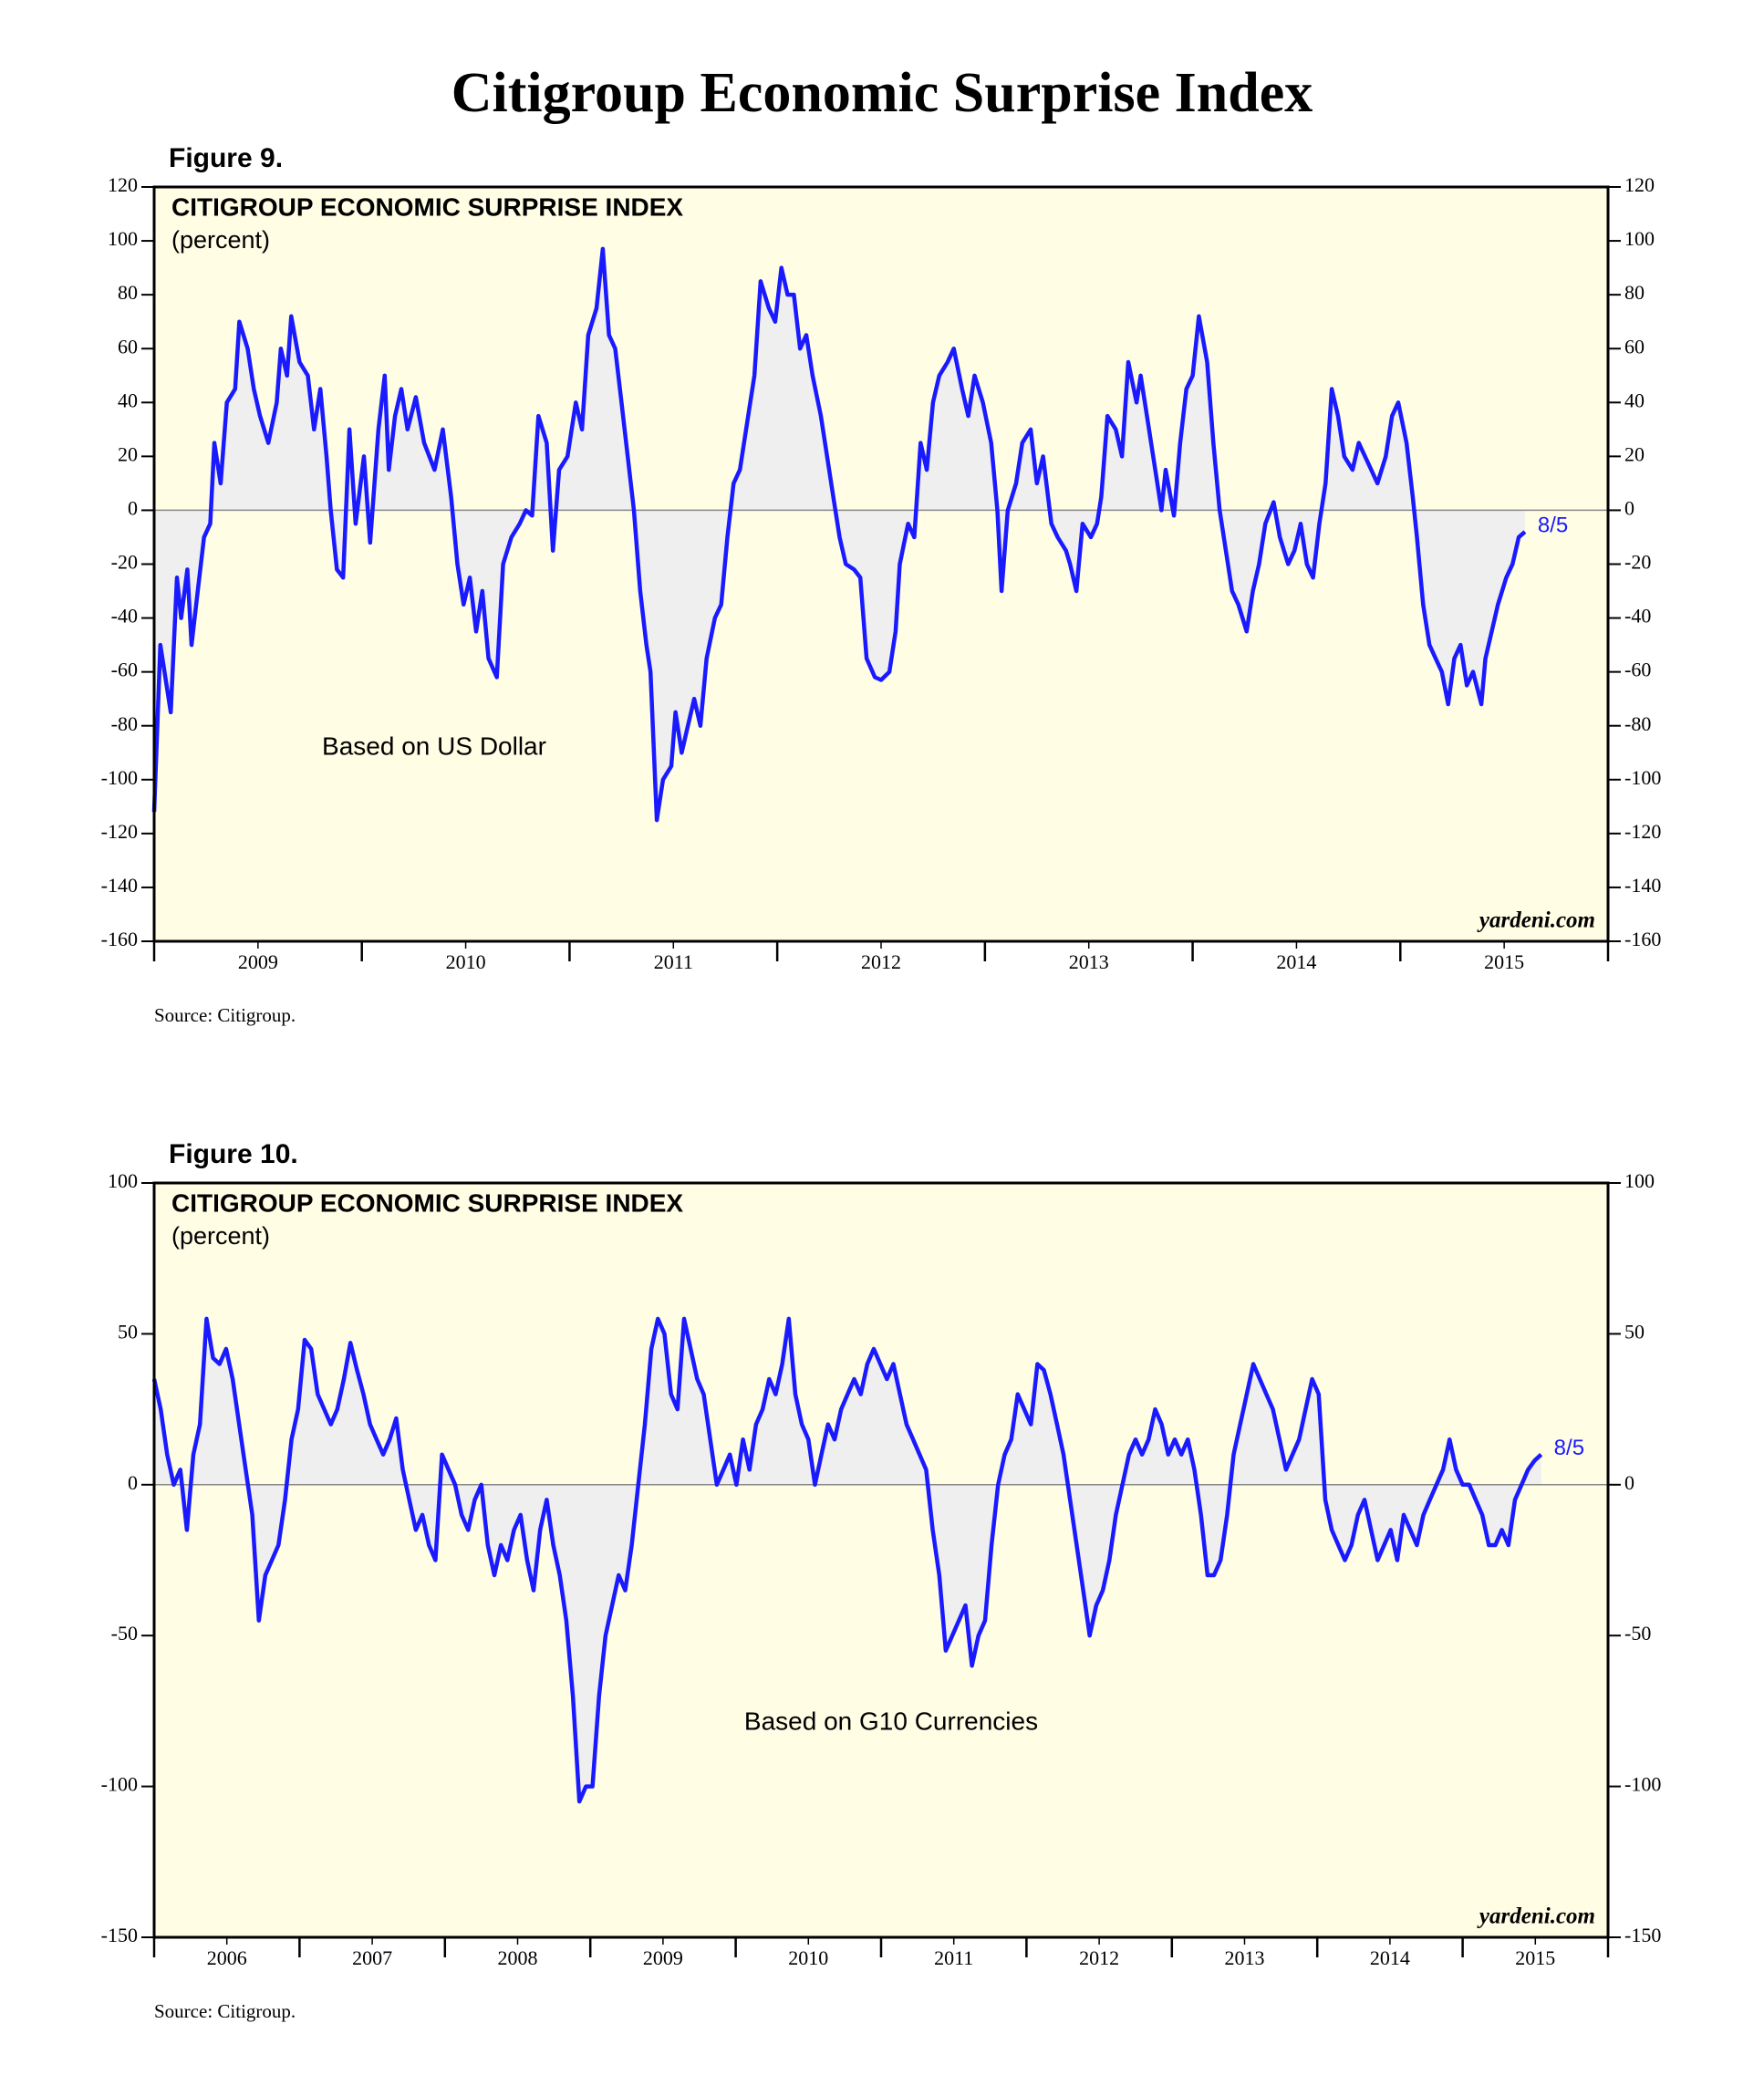 The image size is (1764, 2096). I want to click on x-tick-label: 2007, so click(372, 1957).